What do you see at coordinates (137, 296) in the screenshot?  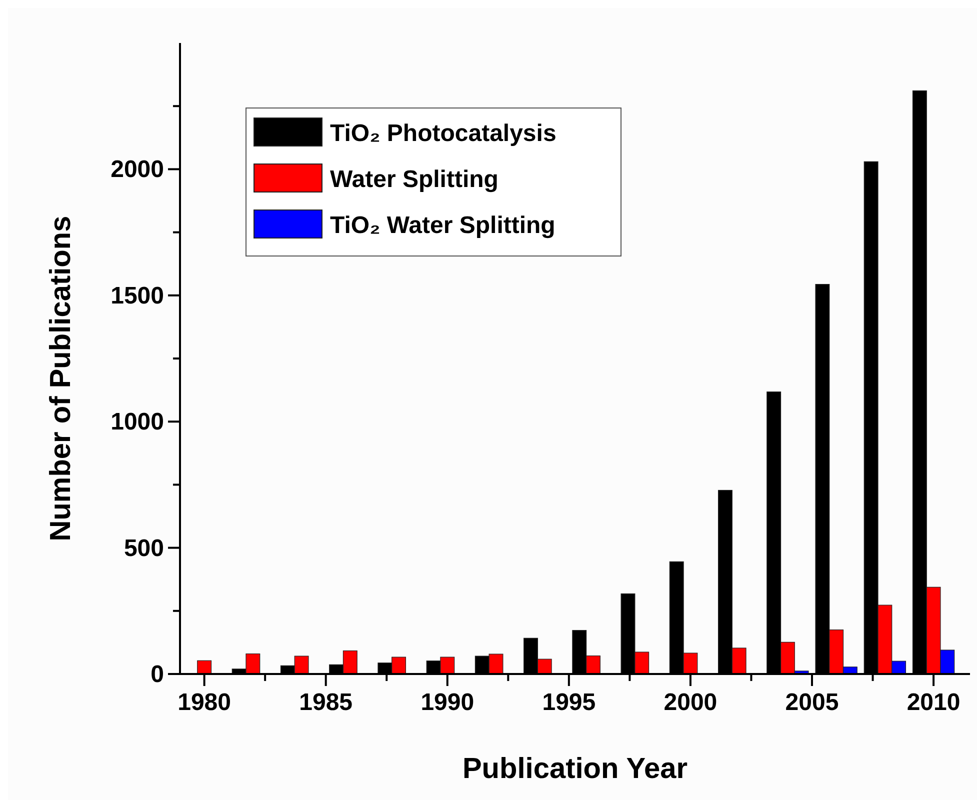 I see `y-tick-label: 1500` at bounding box center [137, 296].